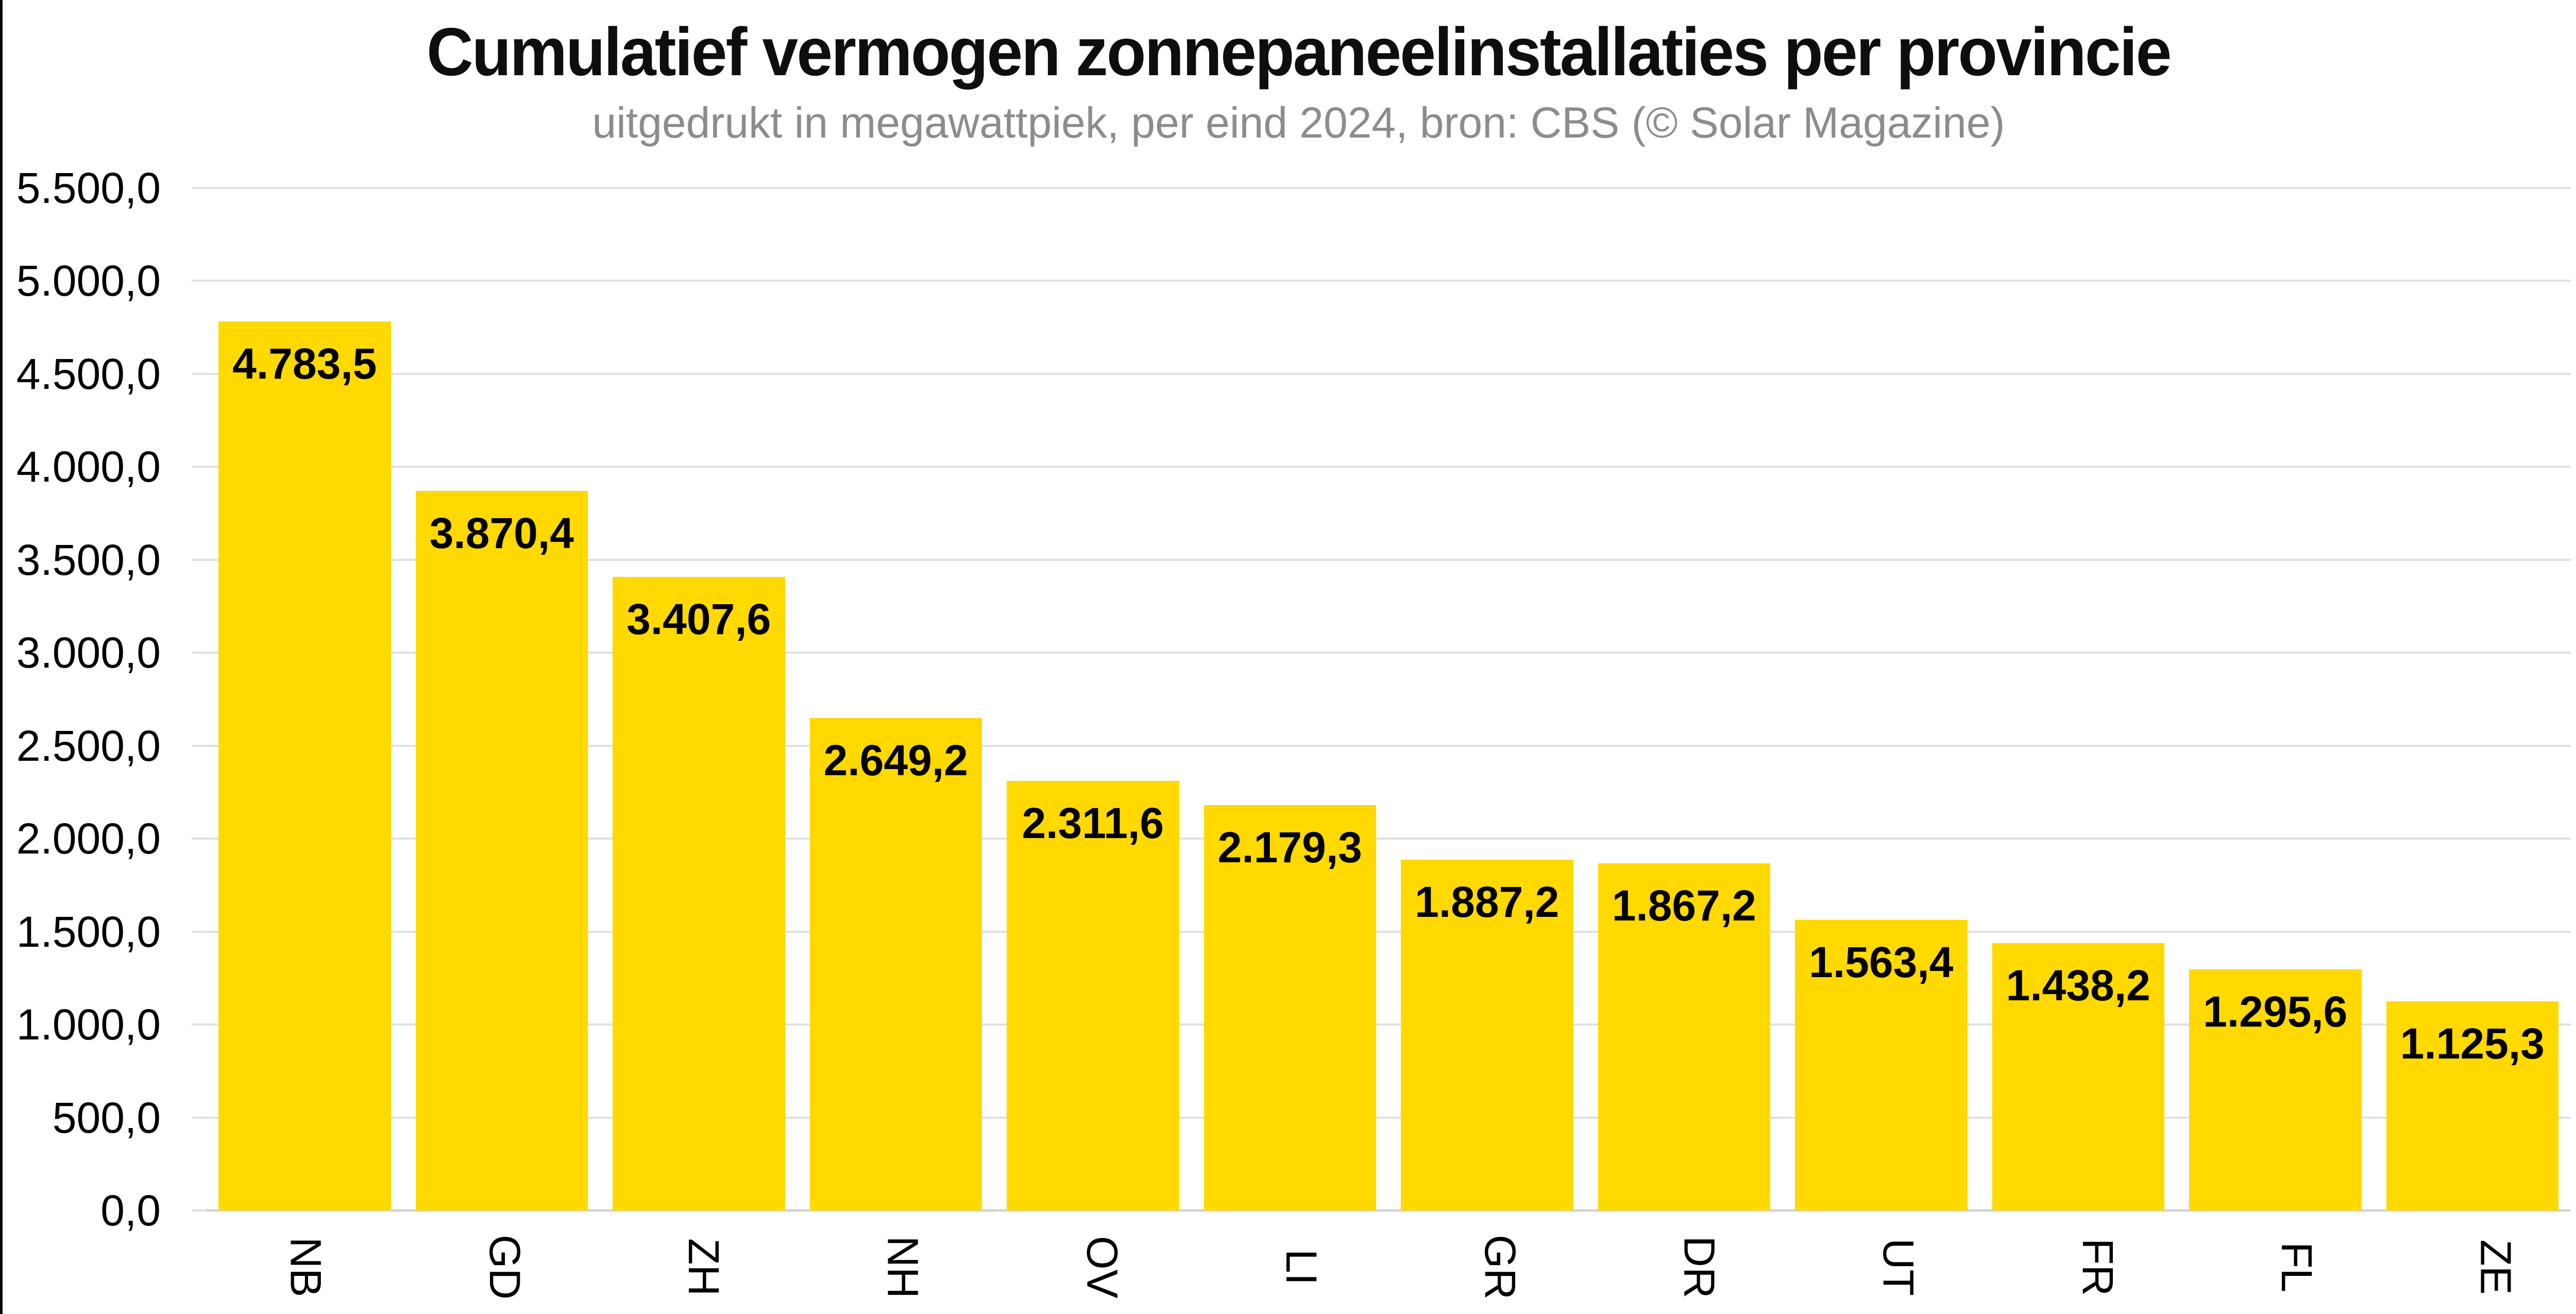 This screenshot has height=1314, width=2576. I want to click on y-tick-label: 4.000,0, so click(88, 466).